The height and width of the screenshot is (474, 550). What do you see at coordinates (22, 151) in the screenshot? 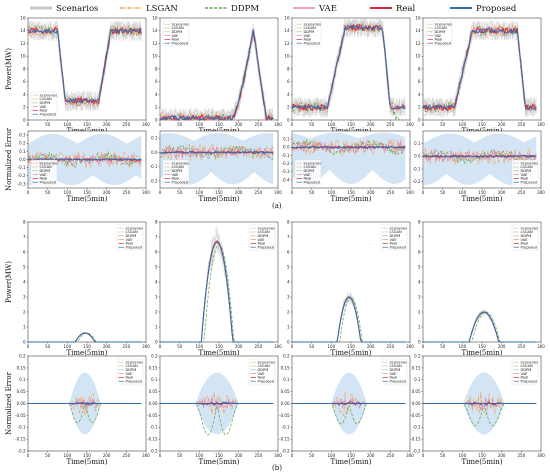
I see `y-tick-label: 0.1` at bounding box center [22, 151].